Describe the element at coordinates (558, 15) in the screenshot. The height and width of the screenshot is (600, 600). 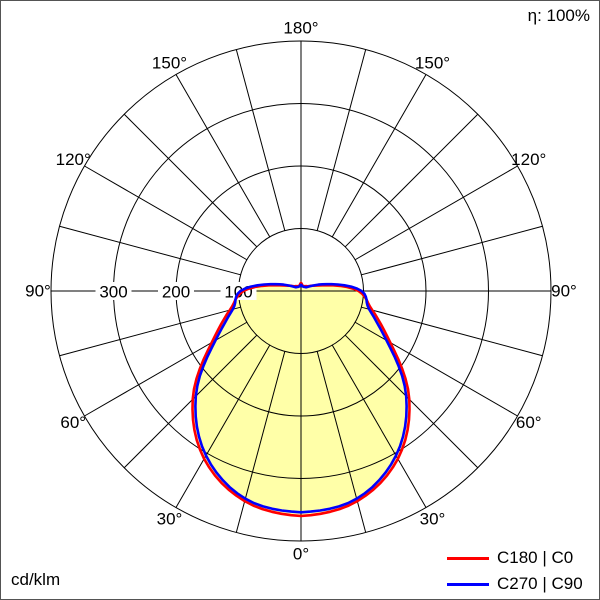
I see `efficiency-label: η: 100%` at that location.